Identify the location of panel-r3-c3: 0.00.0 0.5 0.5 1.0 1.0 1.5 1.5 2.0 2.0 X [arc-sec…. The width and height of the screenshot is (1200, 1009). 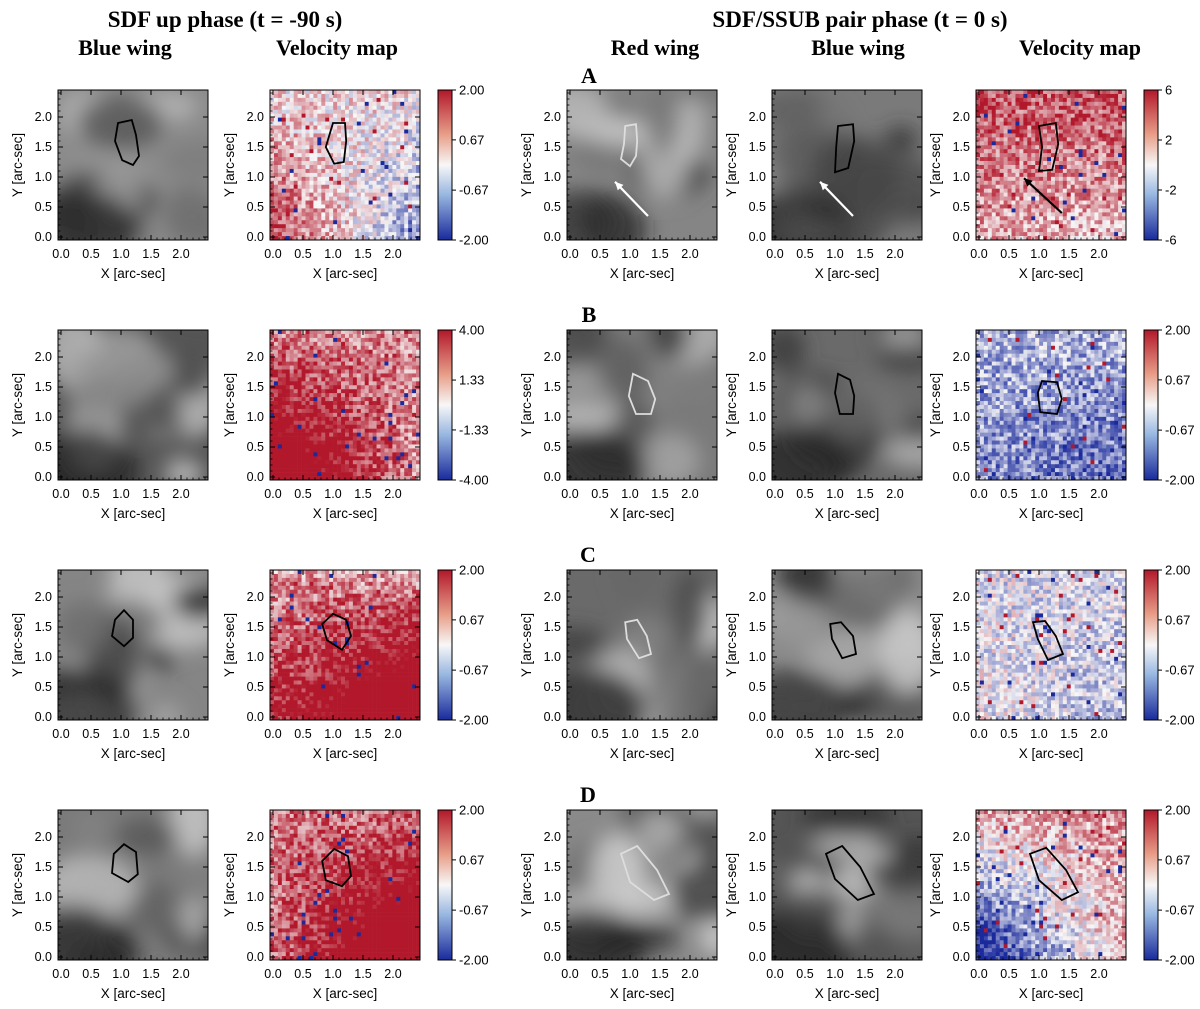
(823, 905).